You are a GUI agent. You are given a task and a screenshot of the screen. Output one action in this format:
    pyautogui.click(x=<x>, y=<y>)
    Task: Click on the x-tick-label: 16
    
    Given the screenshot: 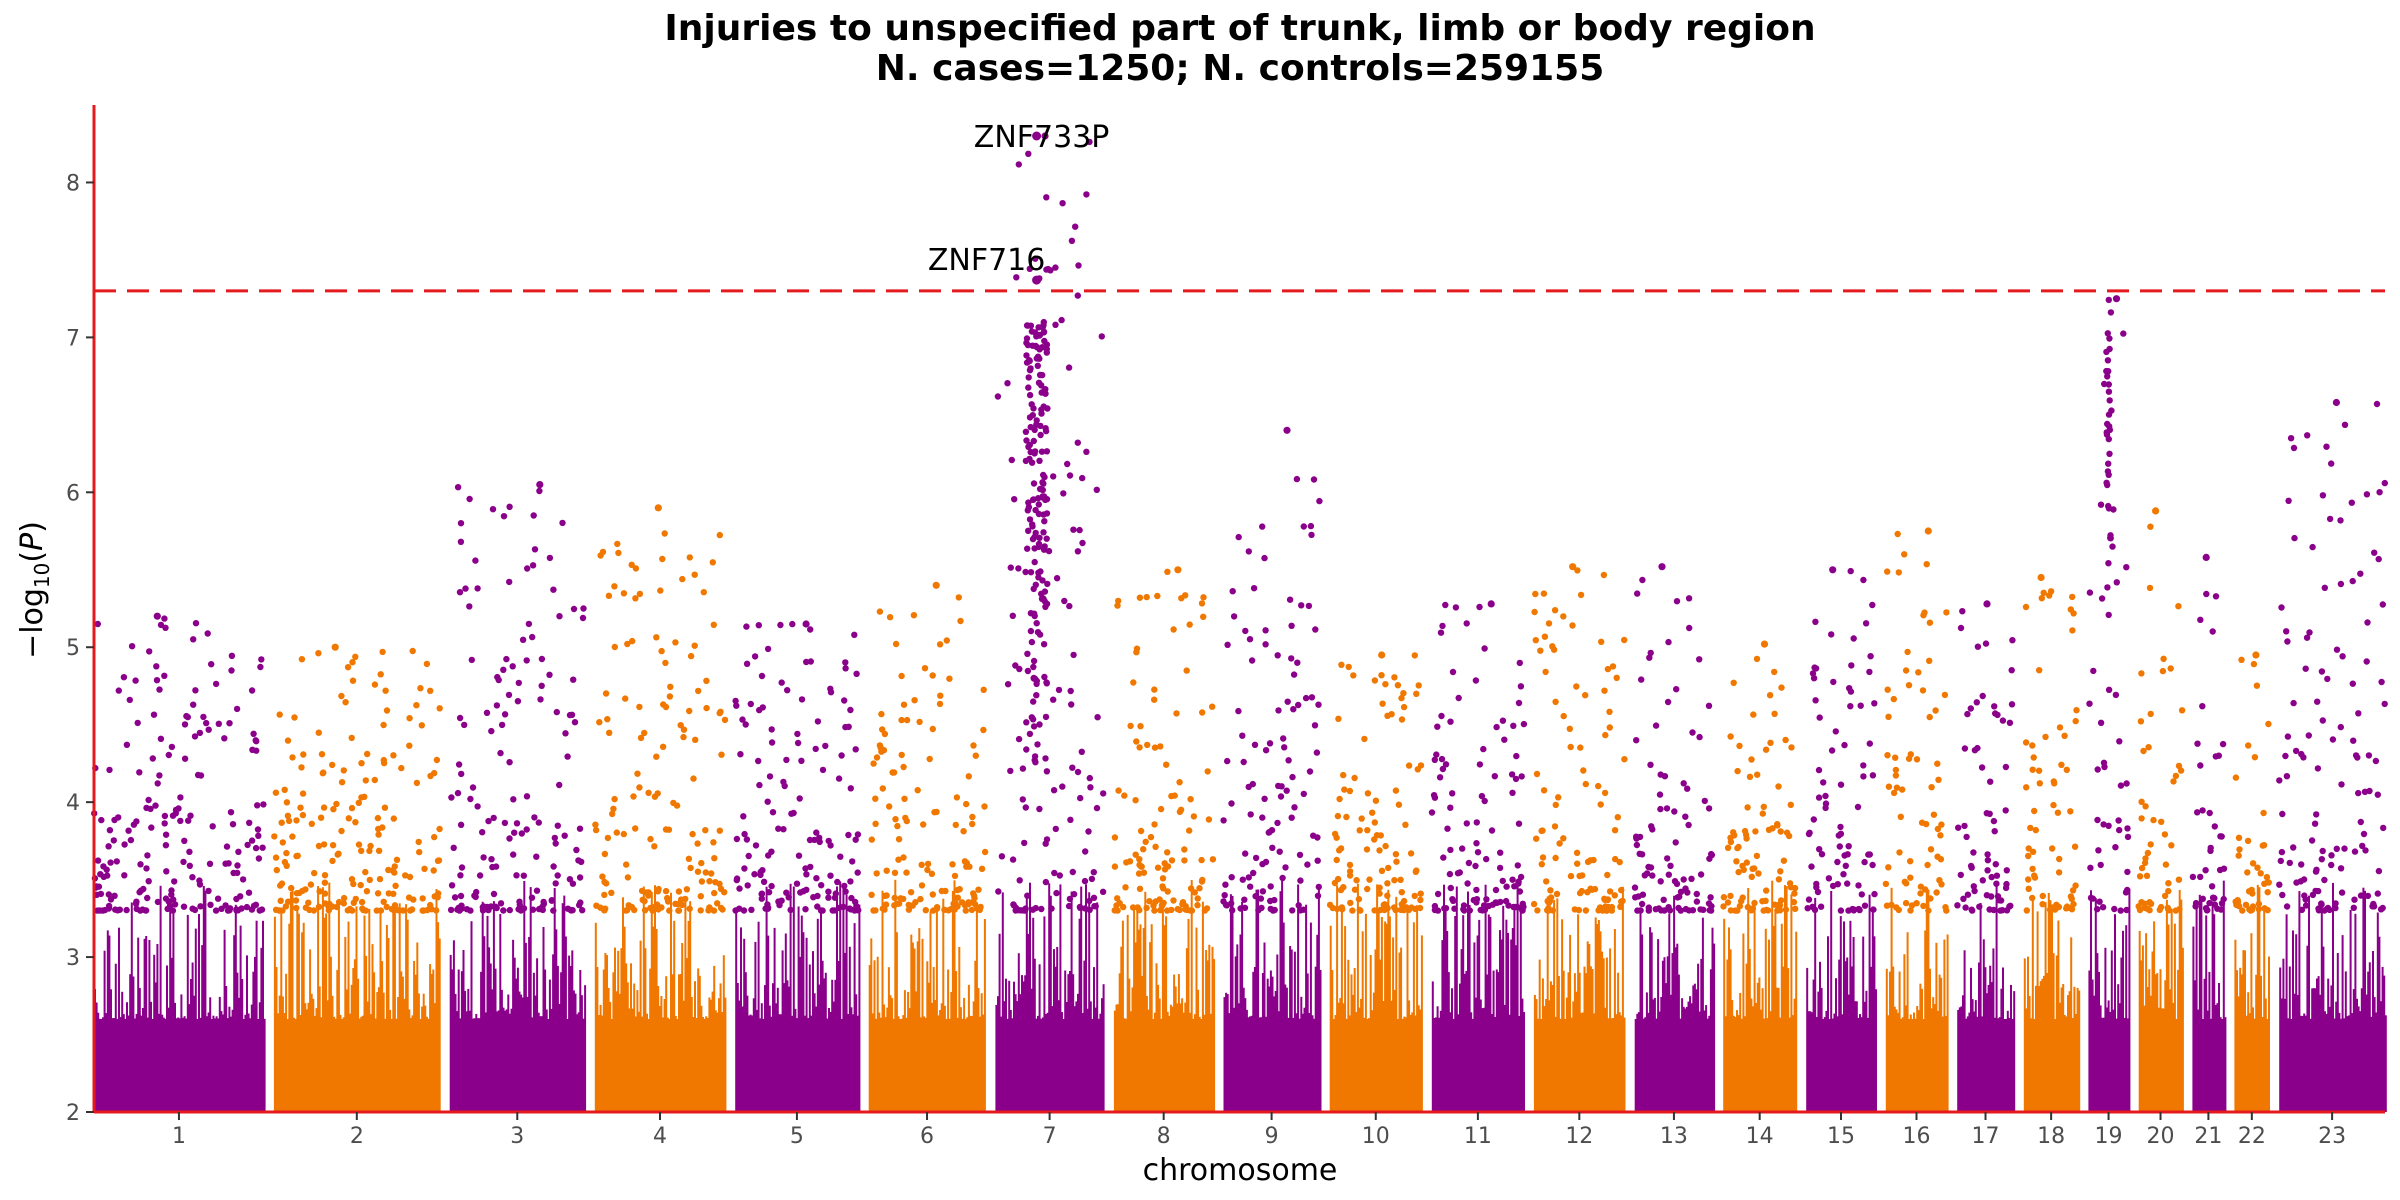 What is the action you would take?
    pyautogui.click(x=1916, y=1136)
    